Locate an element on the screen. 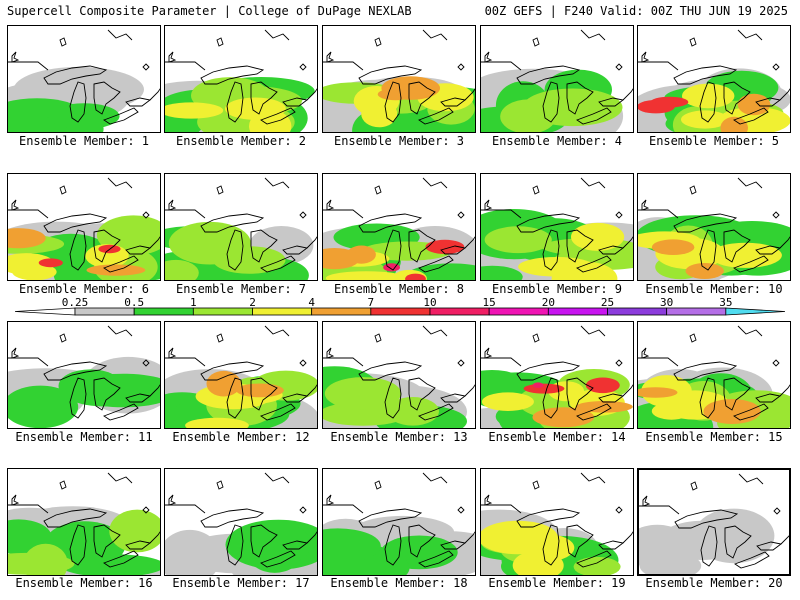 The width and height of the screenshot is (800, 600). colorbar-tick-label: 2 is located at coordinates (252, 302).